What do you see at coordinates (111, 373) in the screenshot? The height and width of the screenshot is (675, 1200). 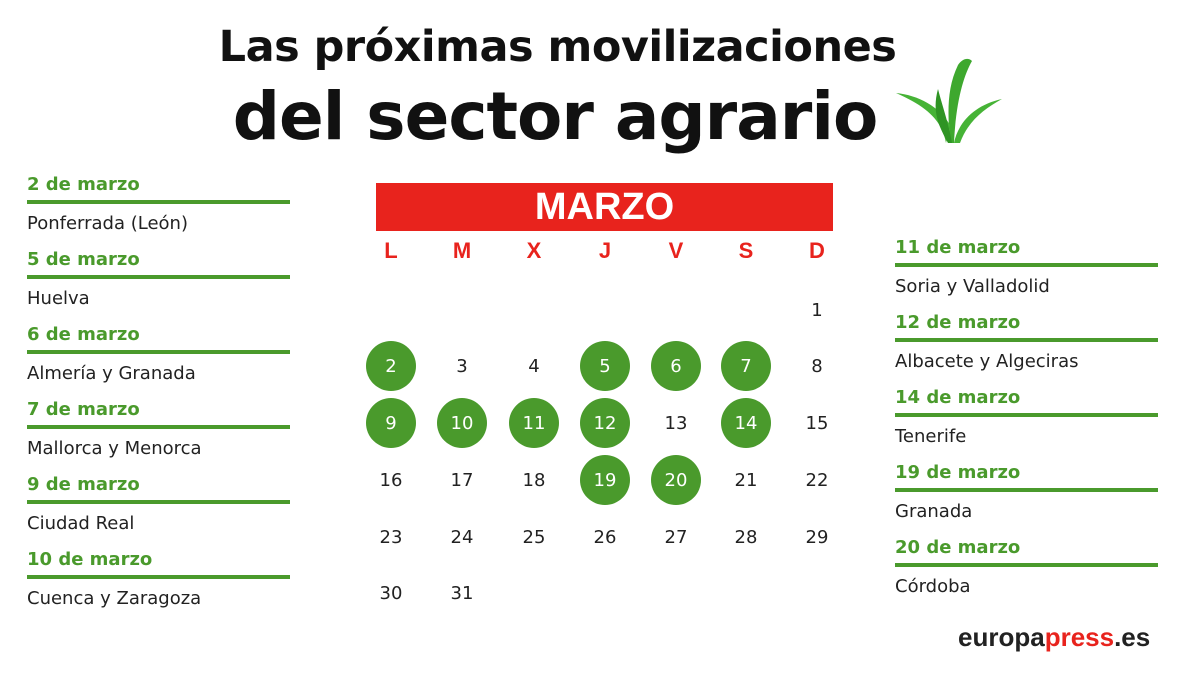 I see `event-place: Almería y Granada` at bounding box center [111, 373].